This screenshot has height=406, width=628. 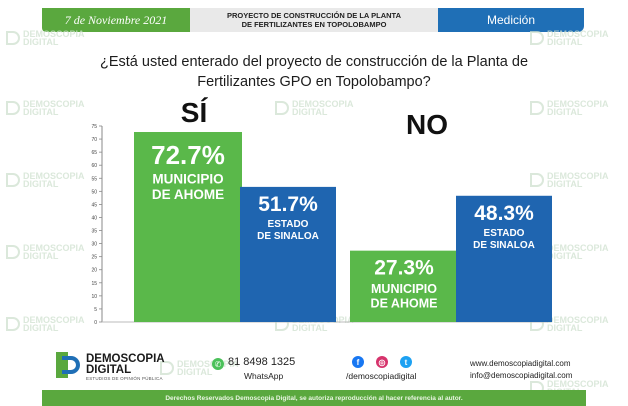 What do you see at coordinates (125, 359) in the screenshot?
I see `brand-name-line1: DEMOSCOPIA` at bounding box center [125, 359].